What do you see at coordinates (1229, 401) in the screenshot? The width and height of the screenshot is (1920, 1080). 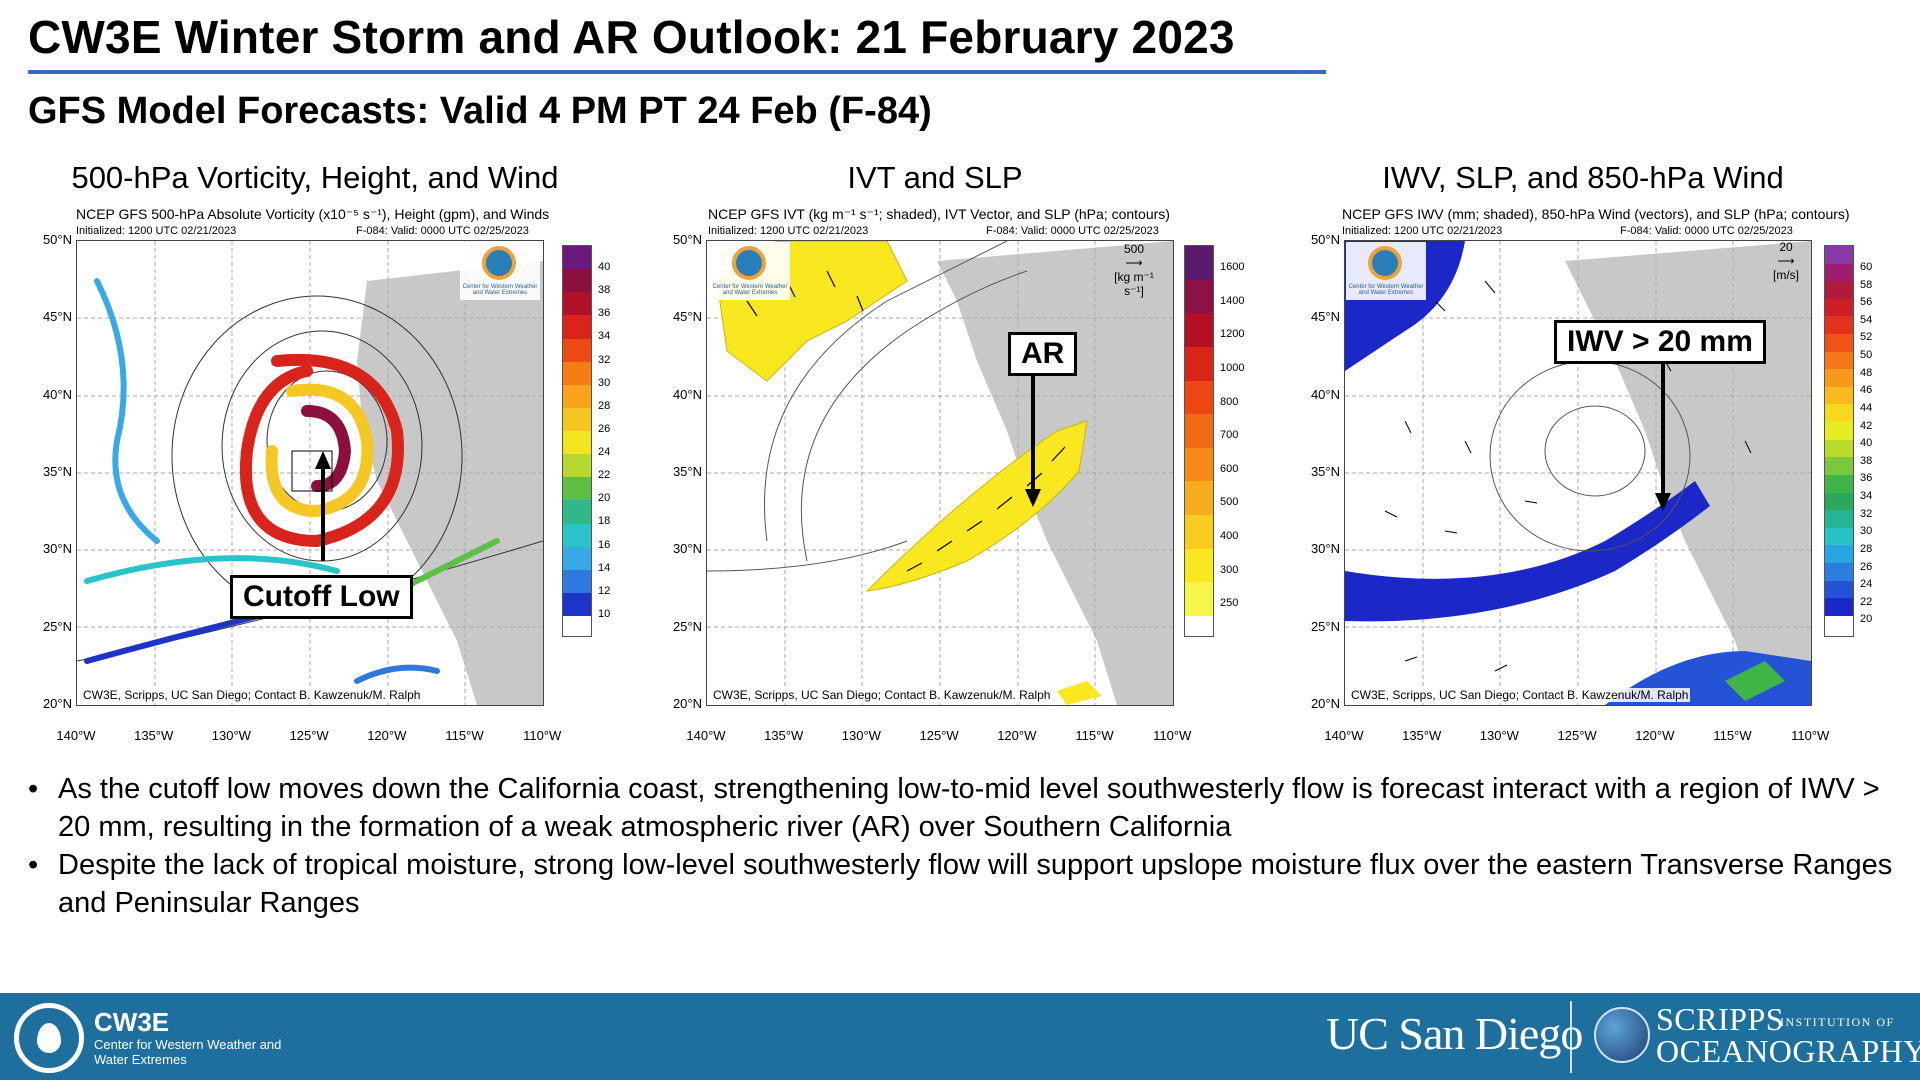 I see `colorbar-tick-label: 800` at bounding box center [1229, 401].